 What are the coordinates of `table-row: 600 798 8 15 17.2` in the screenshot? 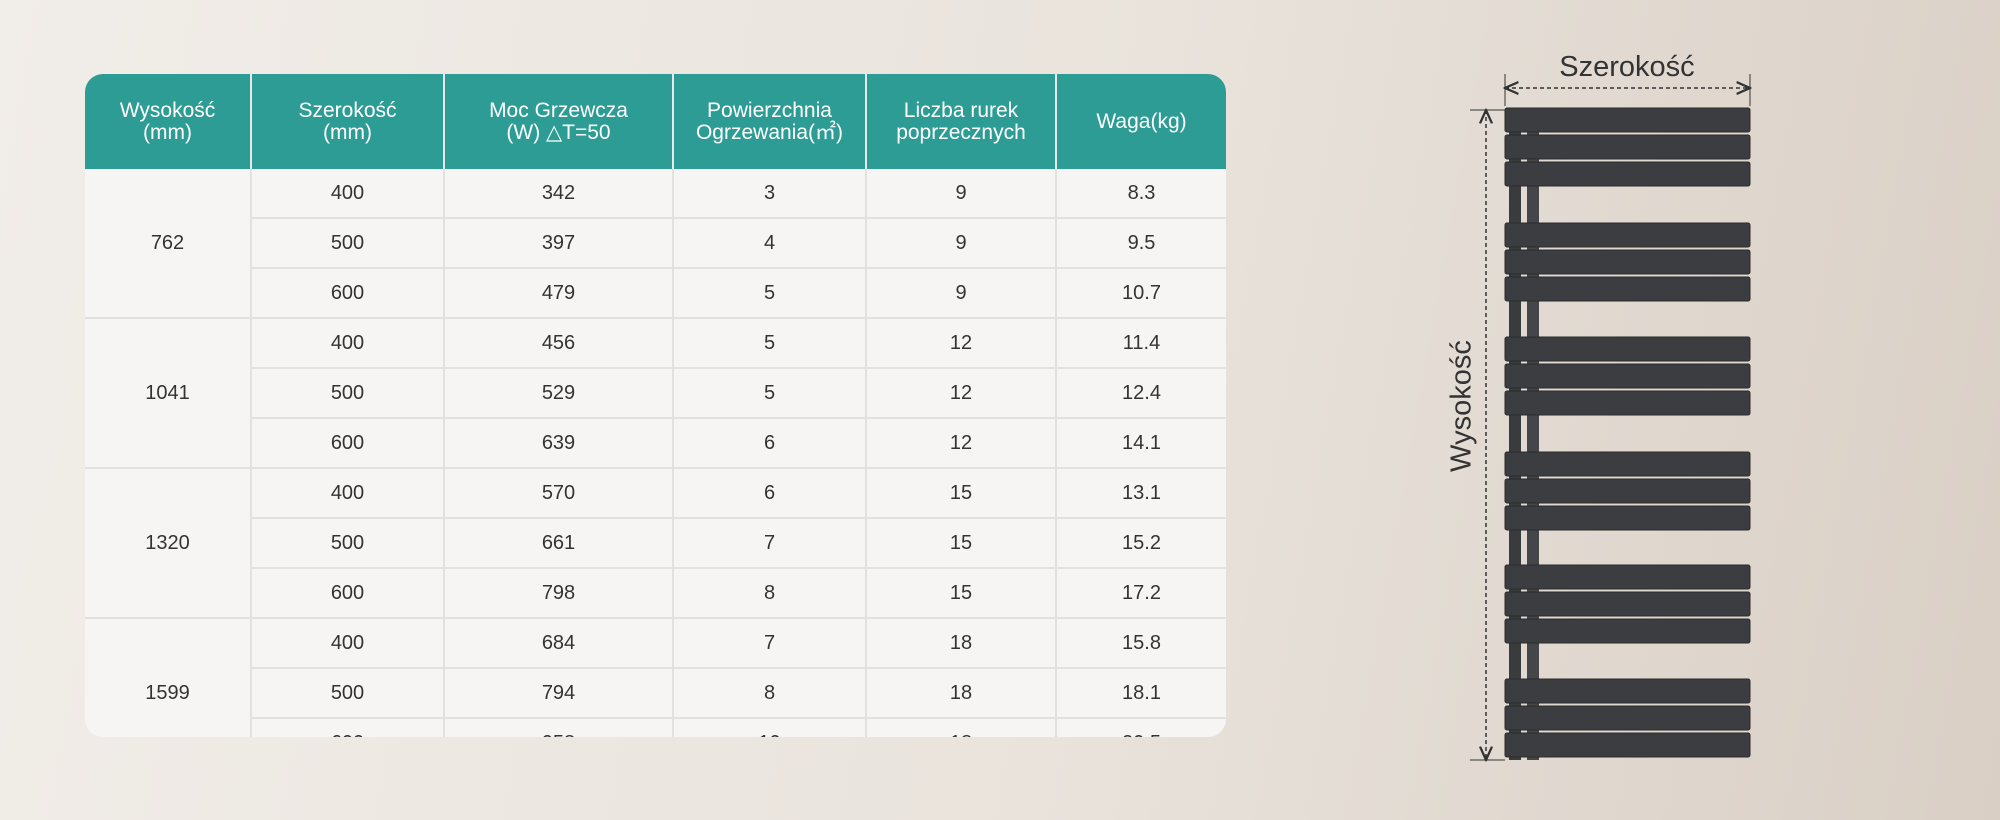 It's located at (655, 593).